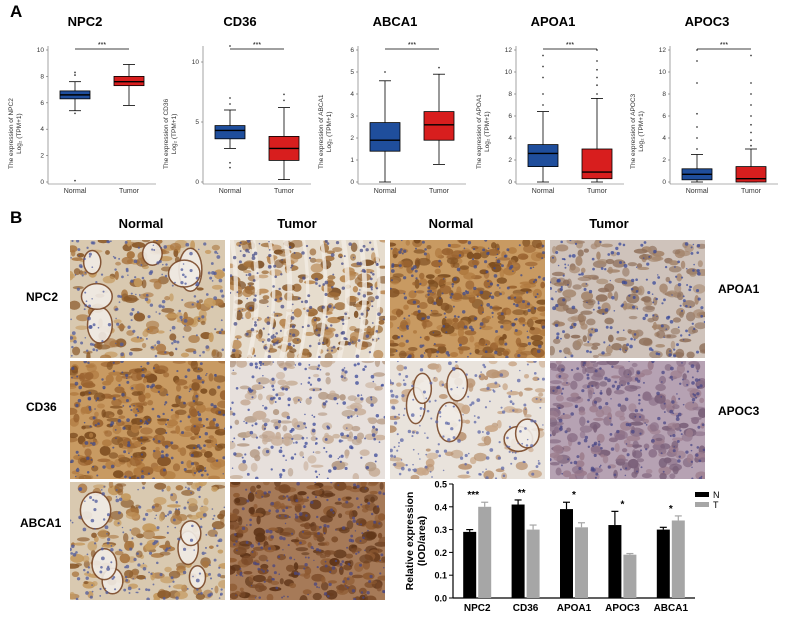 The image size is (790, 625). What do you see at coordinates (96, 118) in the screenshot?
I see `boxplot-svg: 0 2 4 6 8 10 Normal Tumor ***` at bounding box center [96, 118].